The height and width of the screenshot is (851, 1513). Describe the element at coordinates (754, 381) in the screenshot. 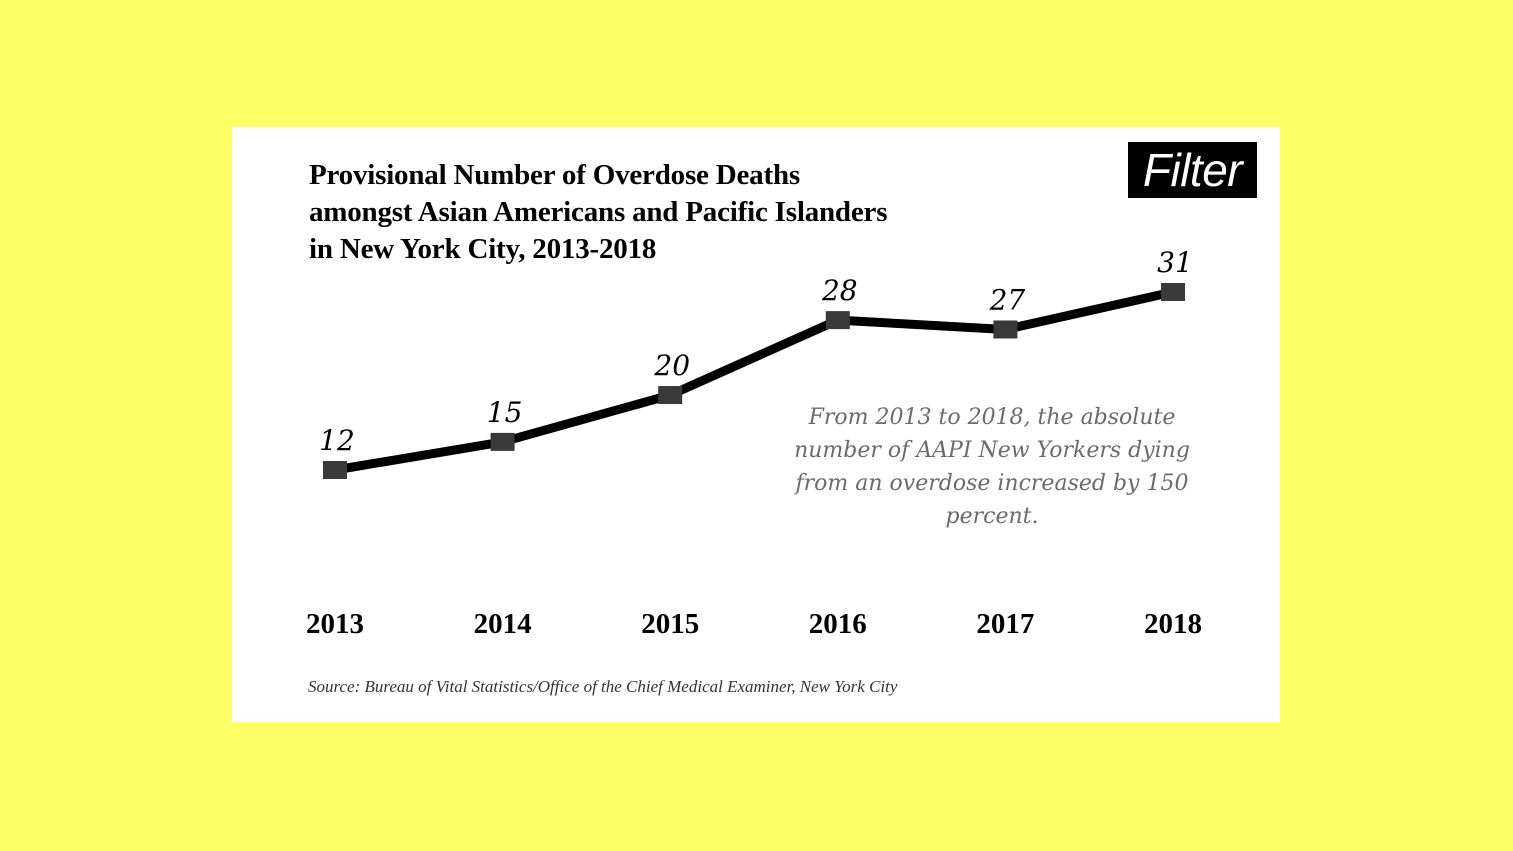

I see `series-line` at that location.